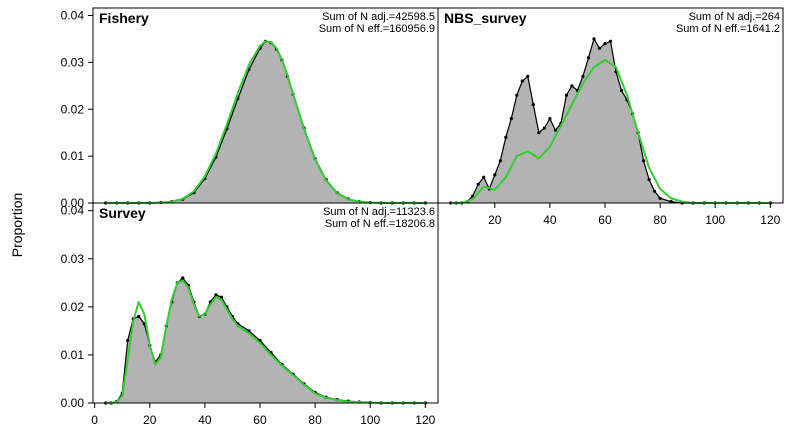 The image size is (790, 431). Describe the element at coordinates (17, 225) in the screenshot. I see `y-axis-label: Proportion` at that location.